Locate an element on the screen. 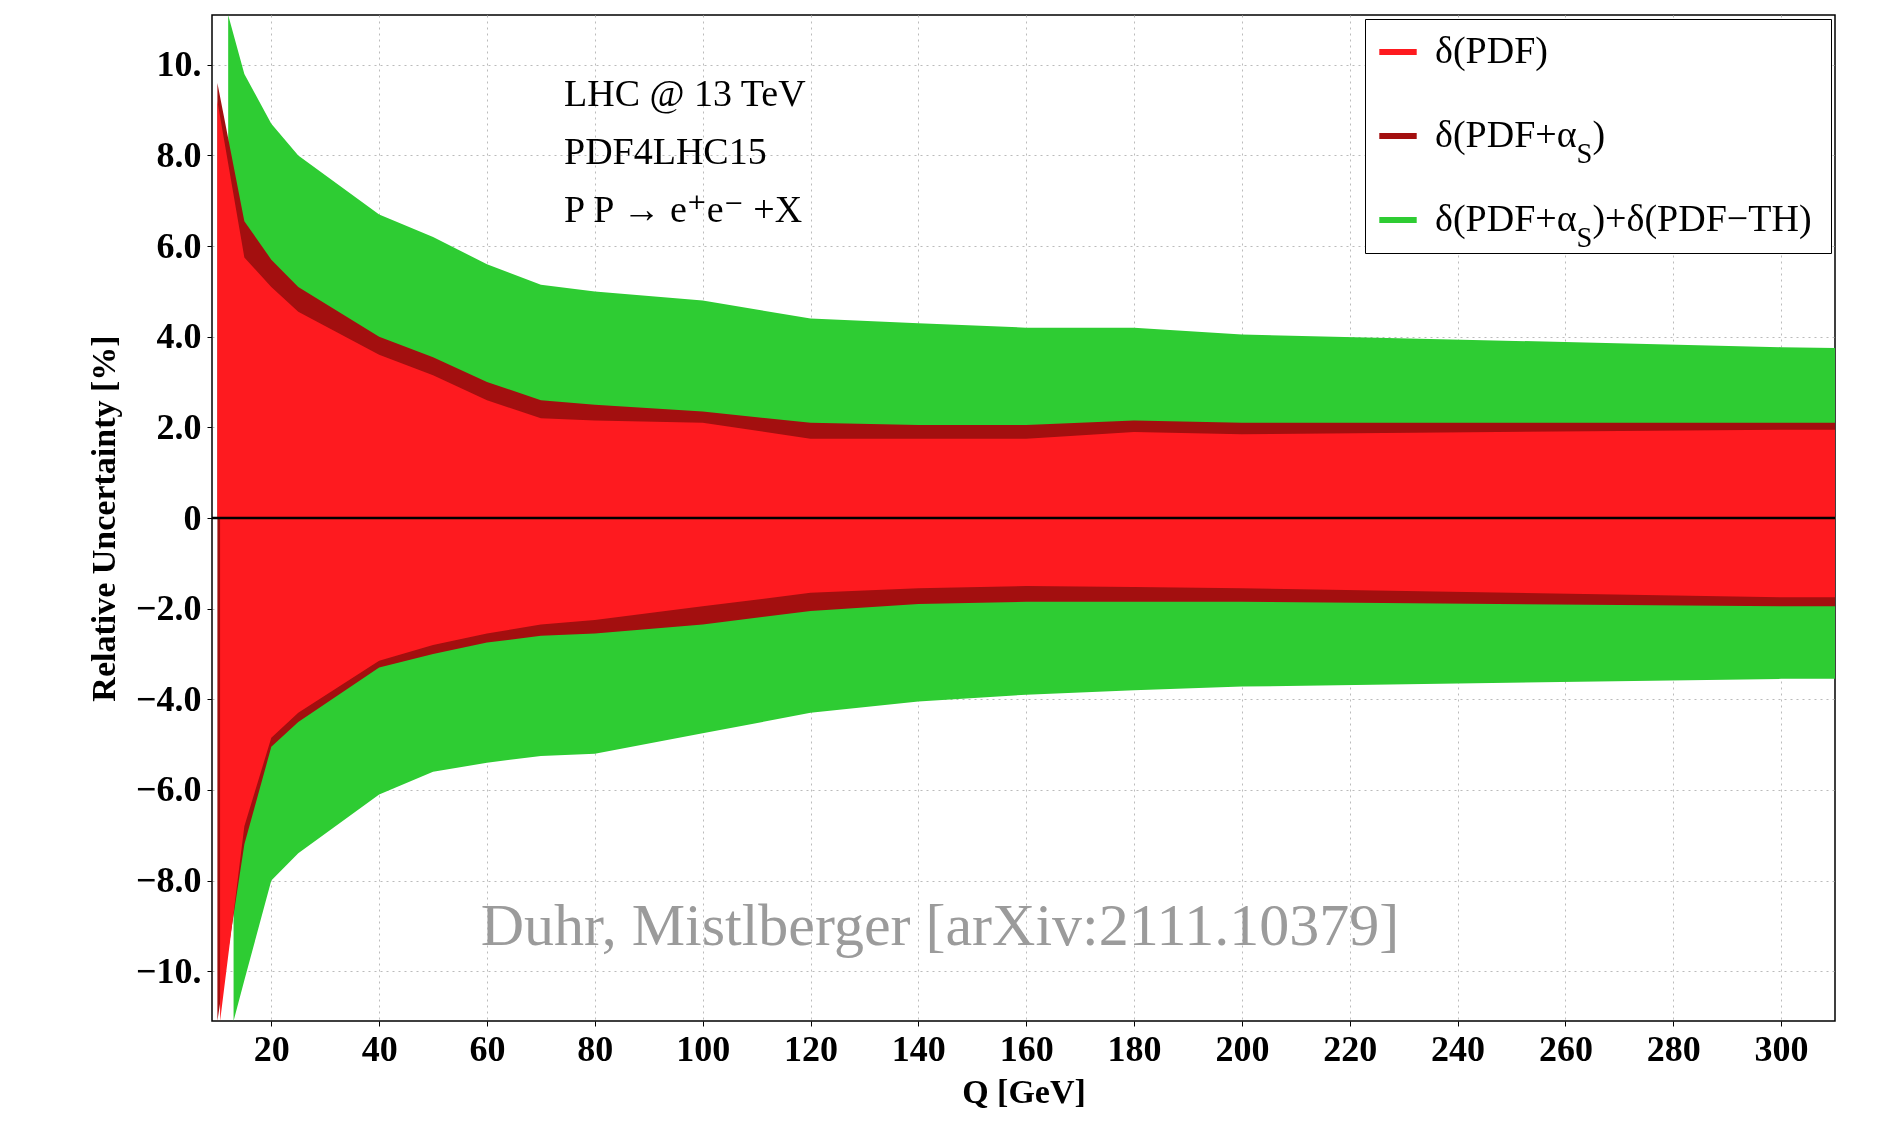  x-tick-label: 300 is located at coordinates (1781, 1048).